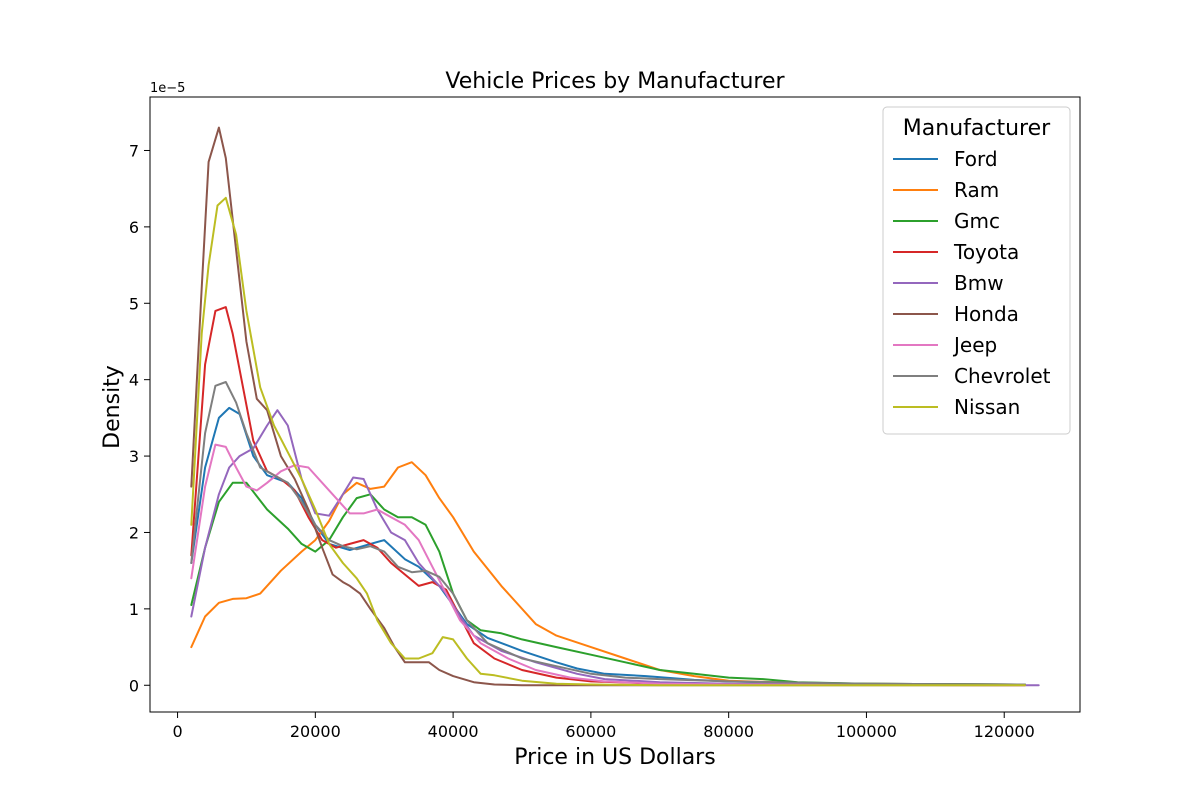  What do you see at coordinates (177, 731) in the screenshot?
I see `x-tick-label: 0` at bounding box center [177, 731].